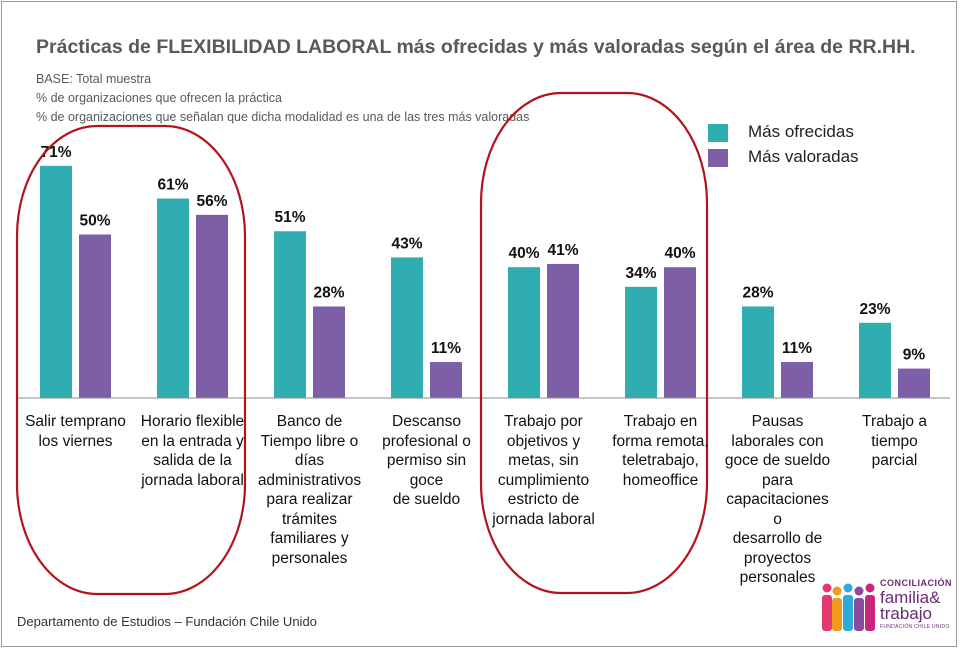 The height and width of the screenshot is (650, 960). I want to click on data-label-valued-8: 9%, so click(914, 355).